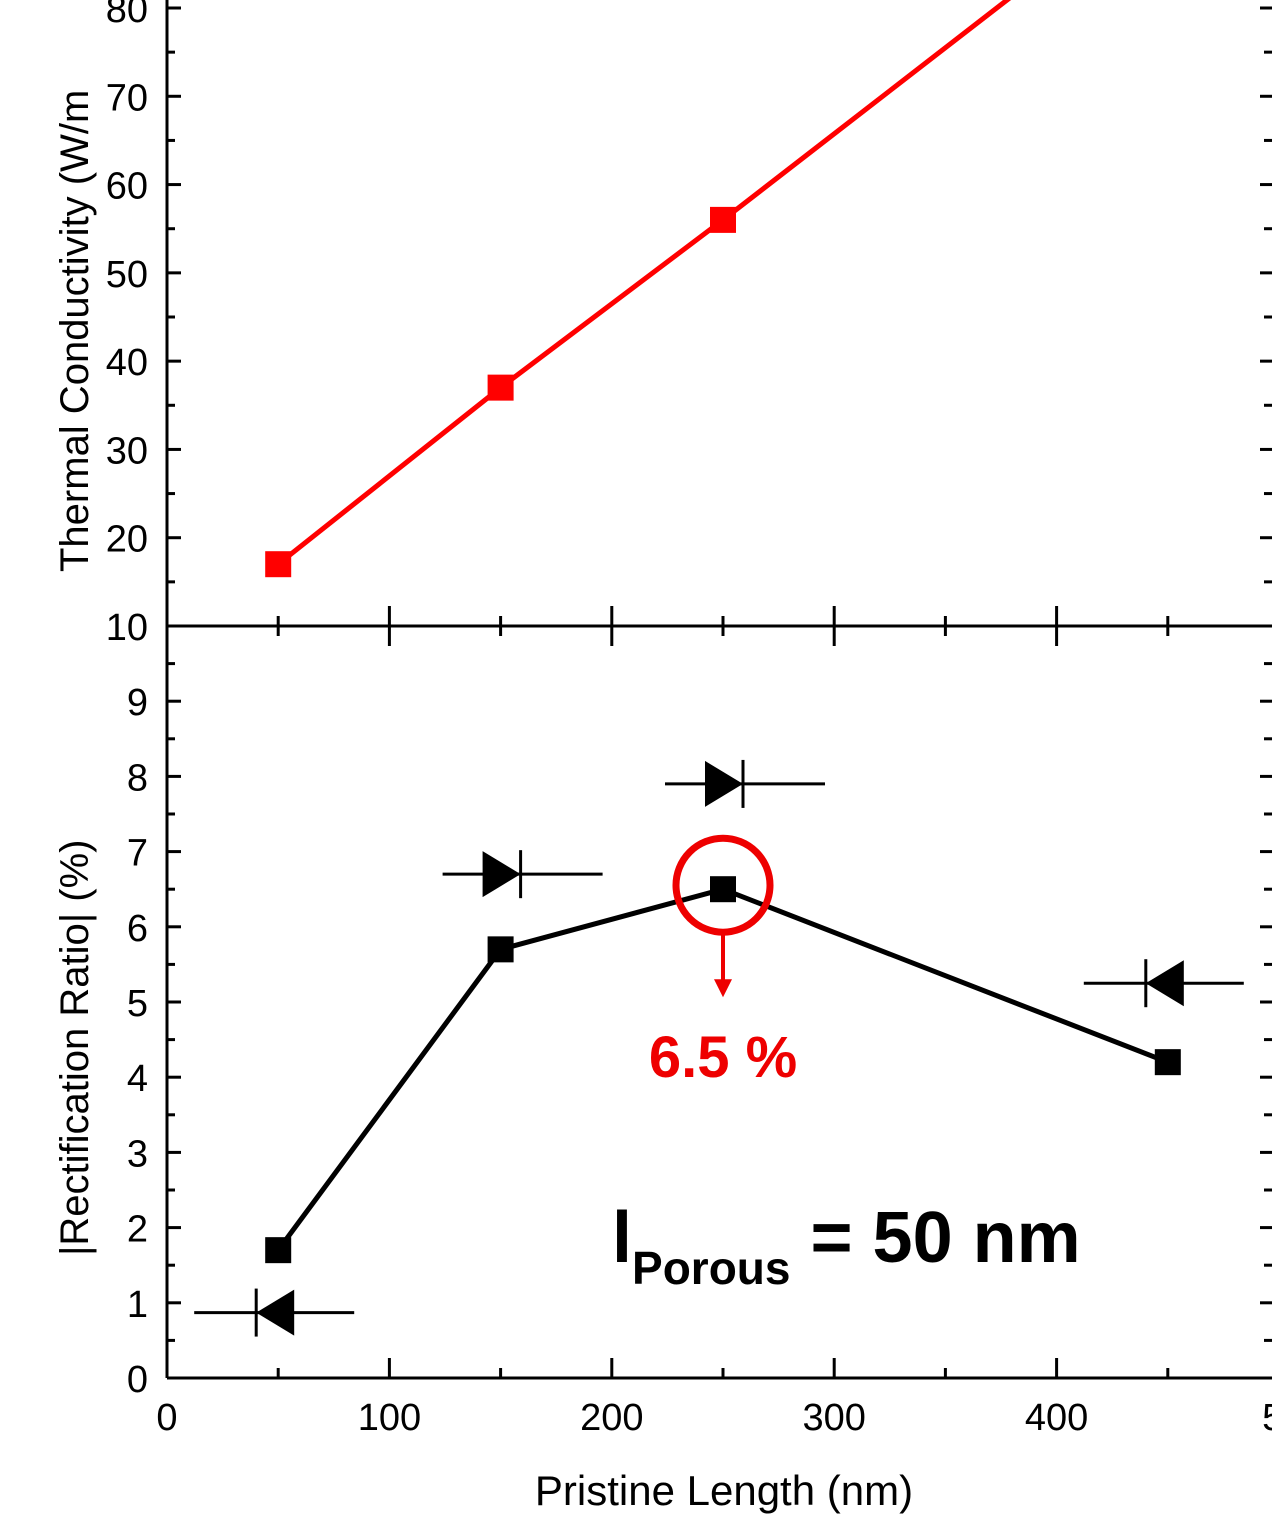  What do you see at coordinates (137, 1305) in the screenshot?
I see `bottom-y-tick-label: 1` at bounding box center [137, 1305].